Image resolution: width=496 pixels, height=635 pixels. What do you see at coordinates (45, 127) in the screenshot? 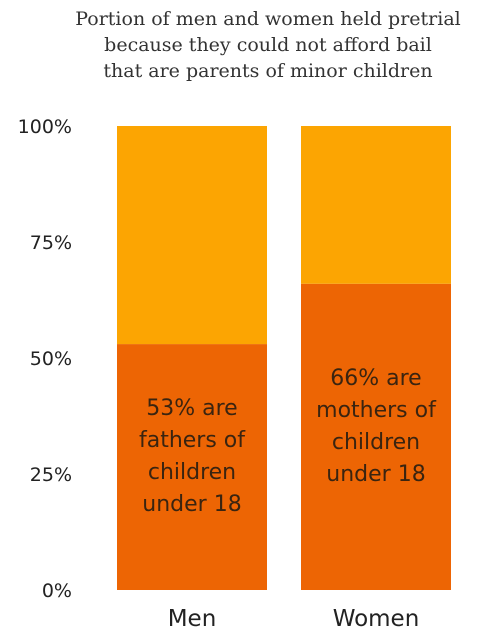
I see `y-tick-label: 100%` at bounding box center [45, 127].